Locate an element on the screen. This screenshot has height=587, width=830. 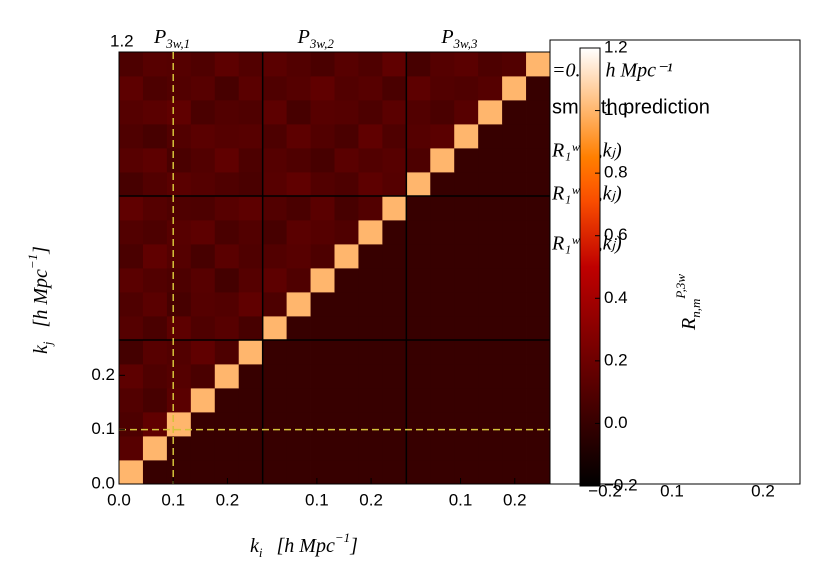
x-axis-label-part: k is located at coordinates (255, 546).